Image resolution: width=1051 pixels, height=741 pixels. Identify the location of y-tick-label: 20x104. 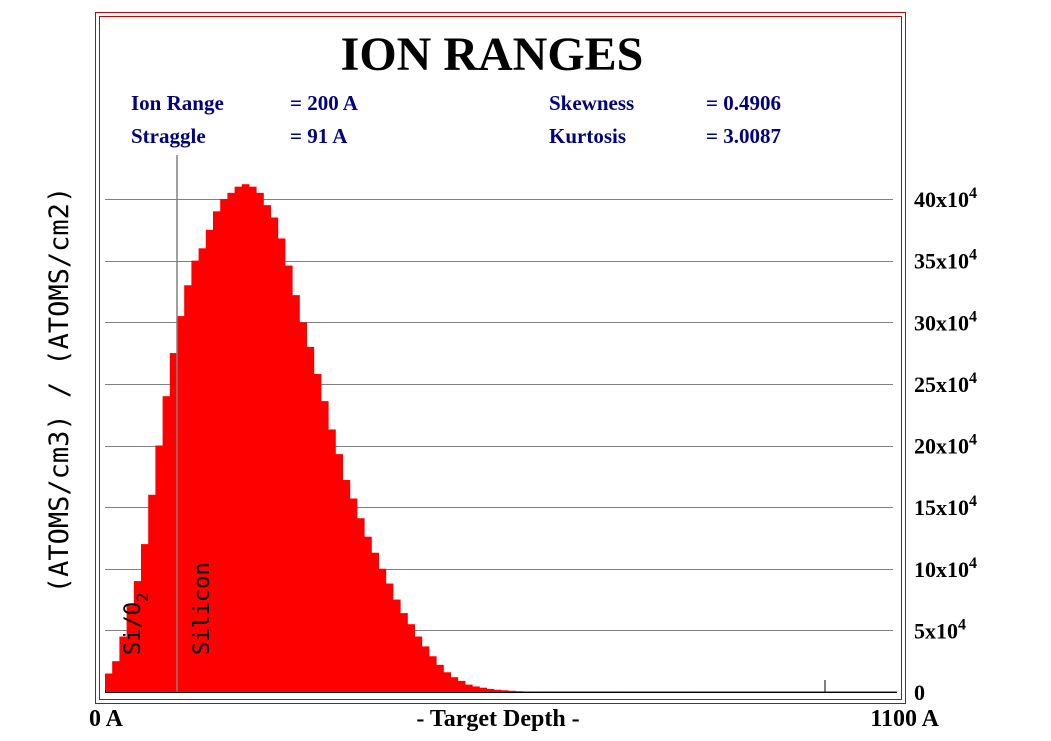
(945, 445).